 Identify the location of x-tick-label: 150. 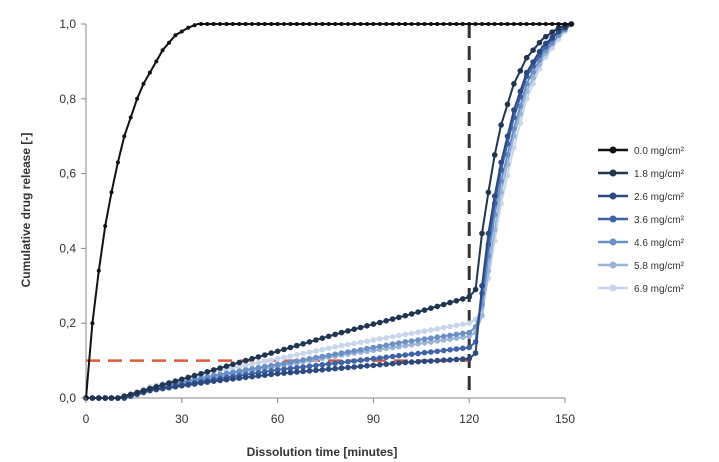
(565, 419).